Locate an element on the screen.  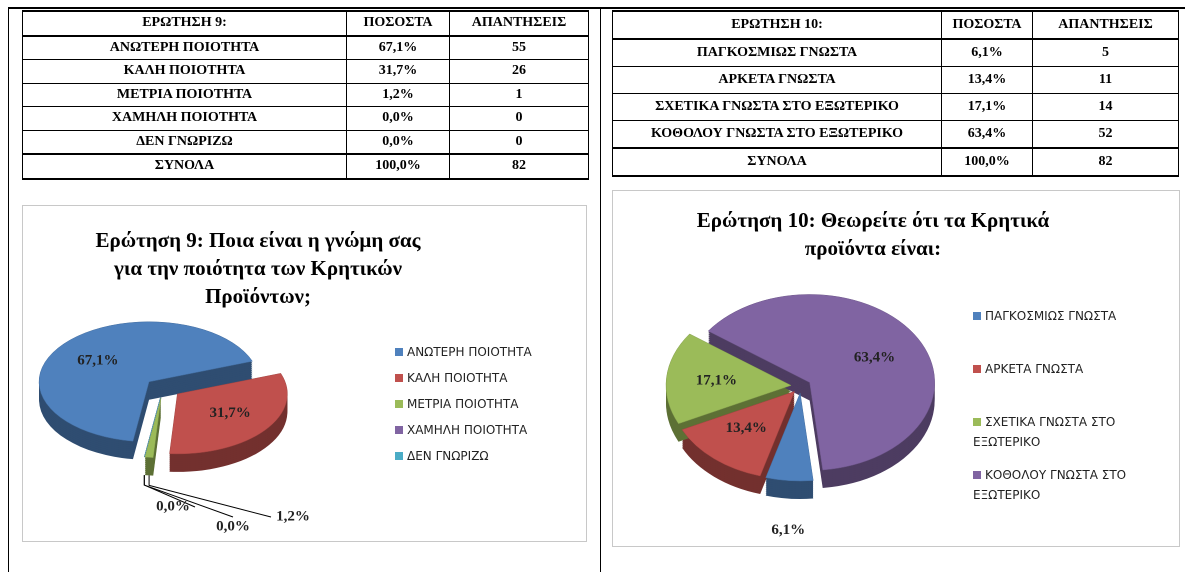
legend-label: ΑΝΩΤΕΡΗ ΠΟΙΟΤΗΤΑ is located at coordinates (469, 352).